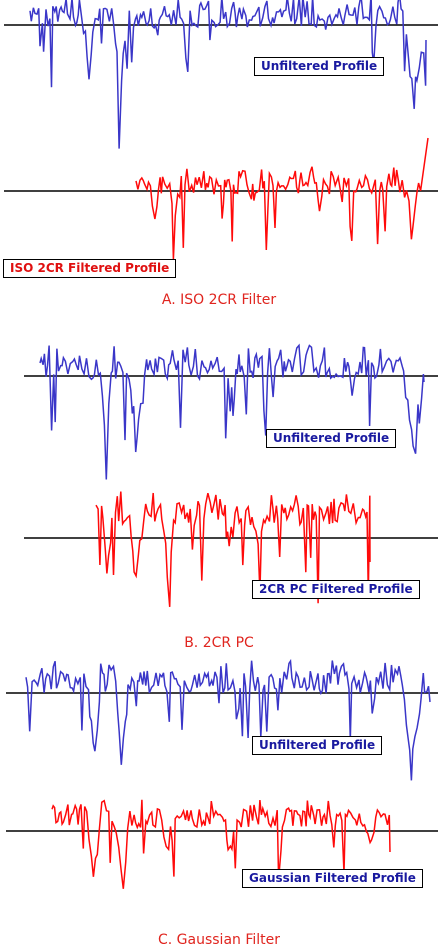  I want to click on panel-a-caption: A. ISO 2CR Filter, so click(219, 300).